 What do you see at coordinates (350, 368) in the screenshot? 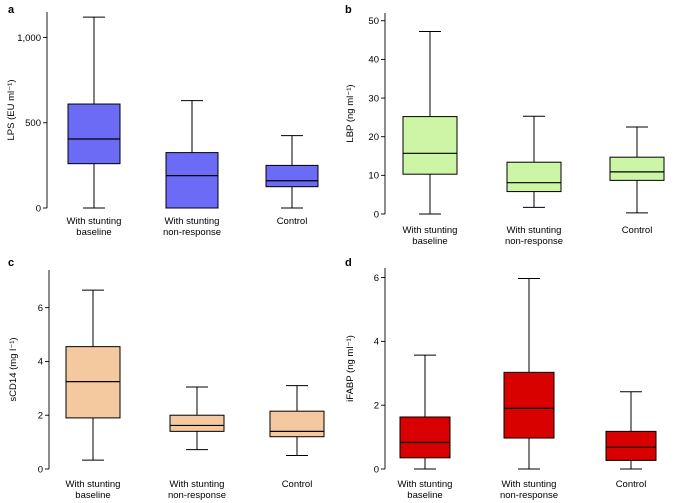
I see `y-axis-title: iFABP (ng ml⁻¹)` at bounding box center [350, 368].